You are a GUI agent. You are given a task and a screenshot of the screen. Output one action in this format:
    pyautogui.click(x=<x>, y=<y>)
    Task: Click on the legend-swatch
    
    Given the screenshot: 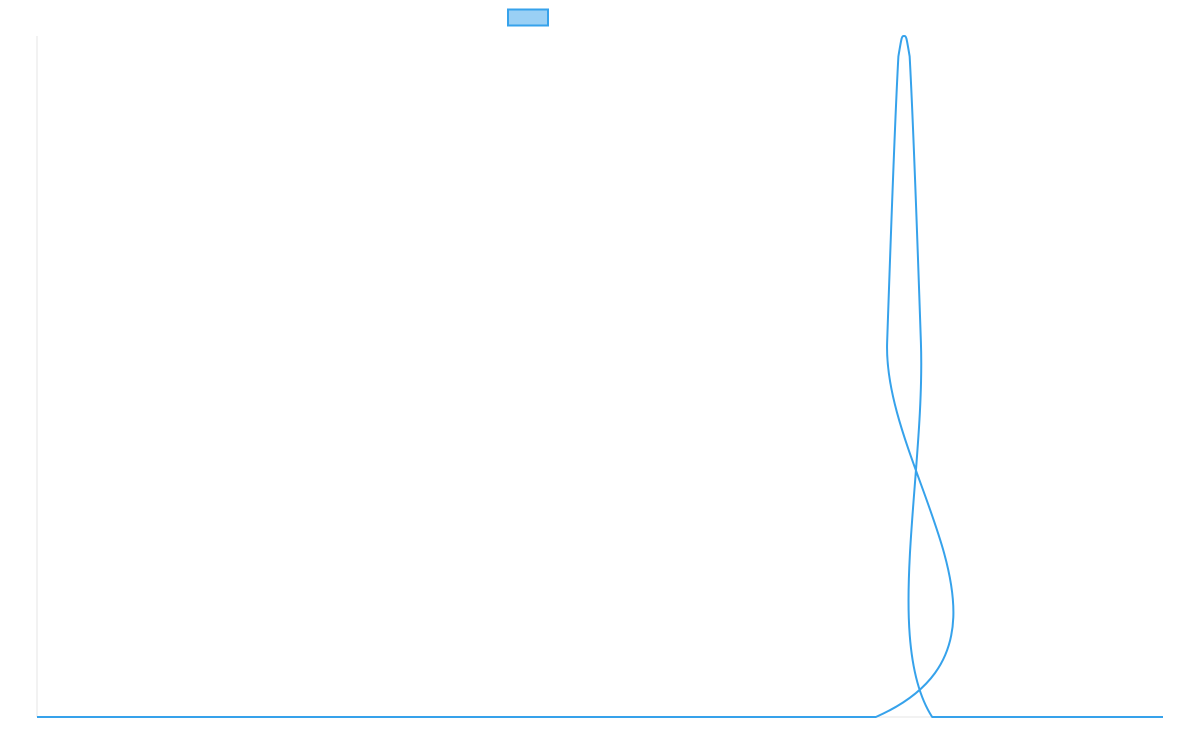 What is the action you would take?
    pyautogui.click(x=528, y=17)
    